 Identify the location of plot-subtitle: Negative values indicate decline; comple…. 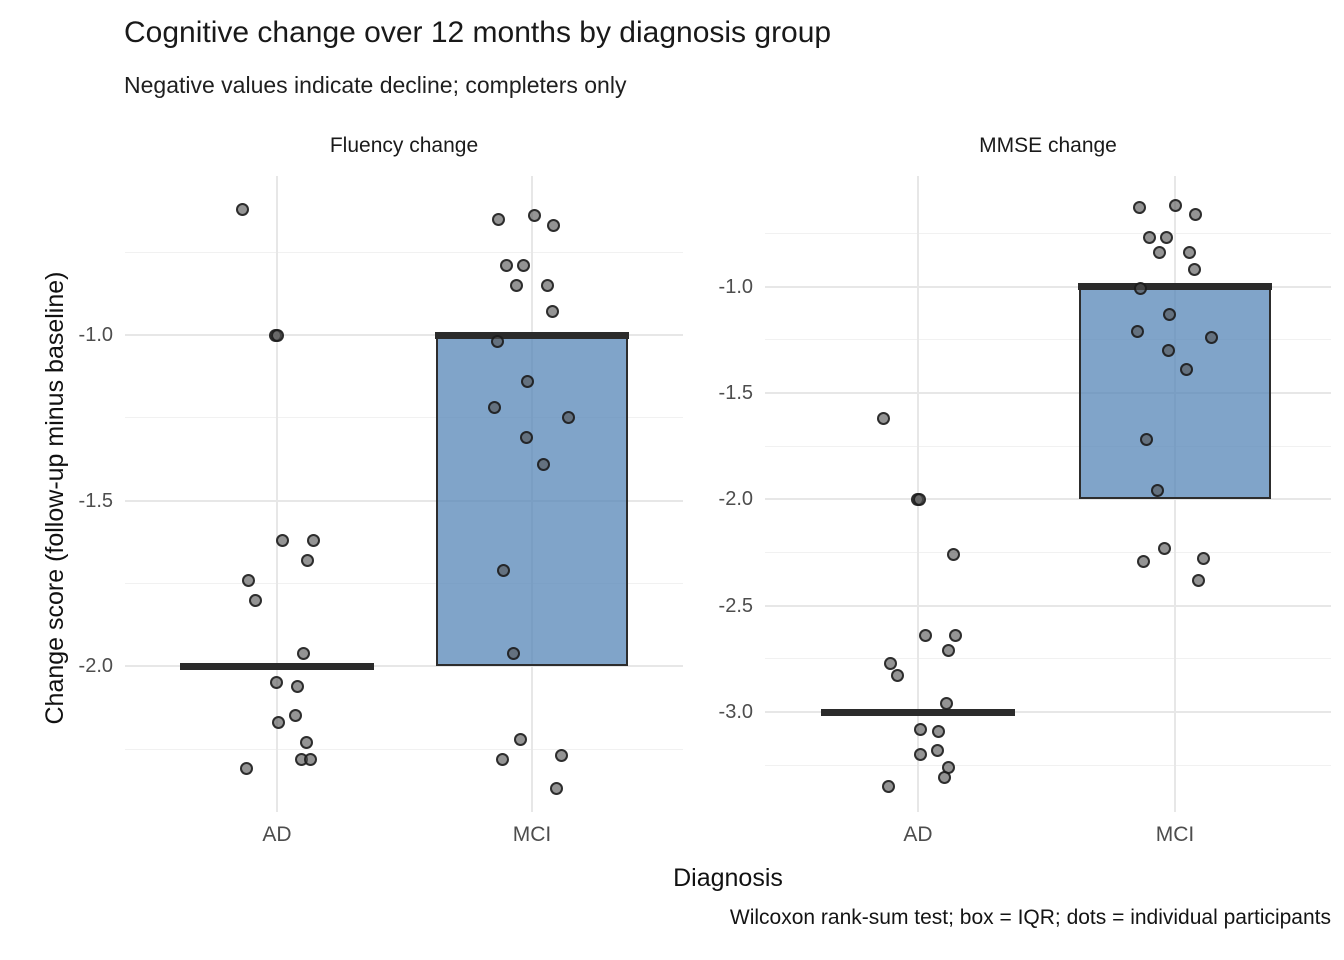
(375, 85).